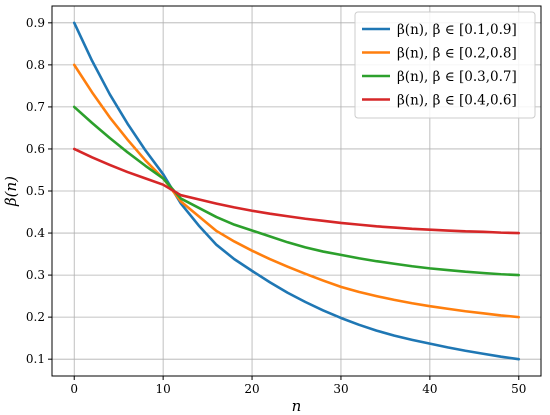 The height and width of the screenshot is (415, 550). Describe the element at coordinates (74, 389) in the screenshot. I see `x-tick-label: 0` at that location.